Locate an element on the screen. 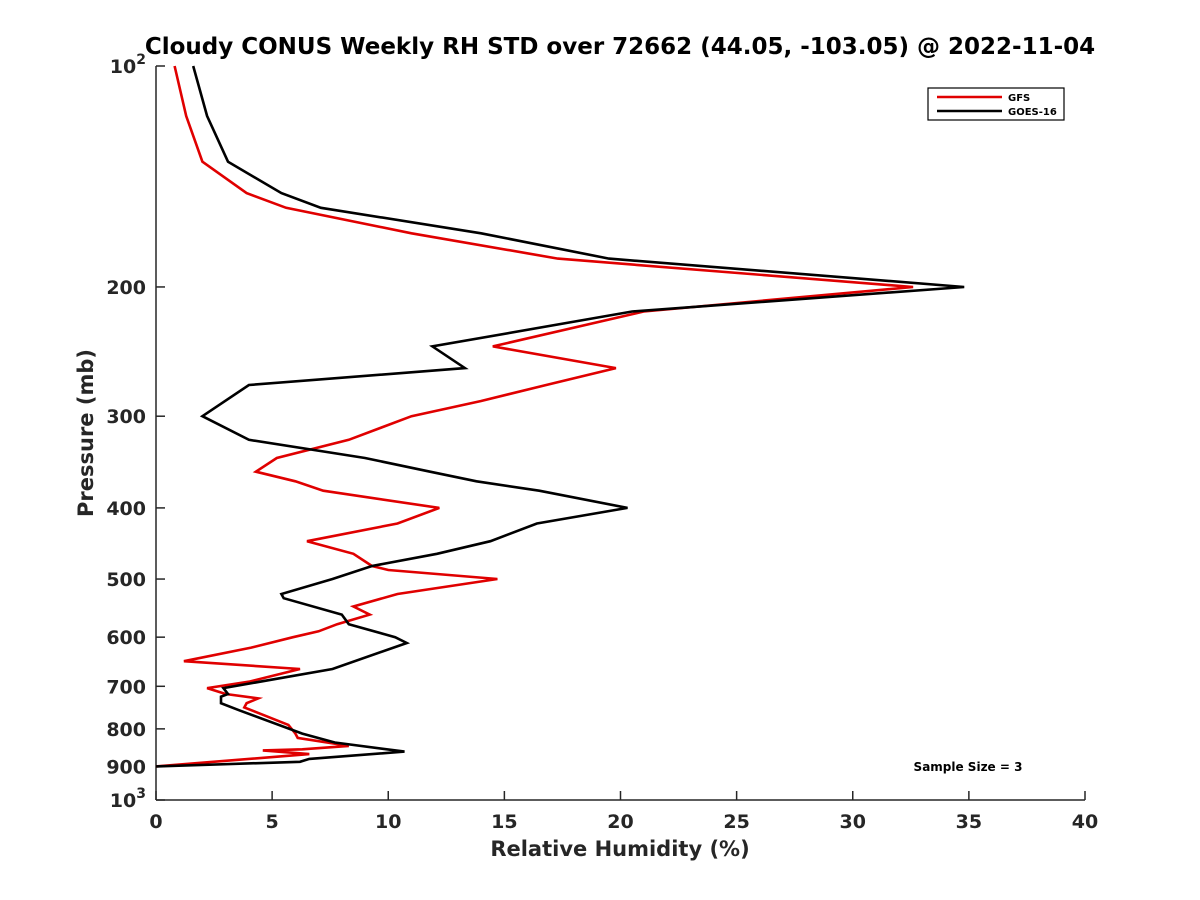 Image resolution: width=1200 pixels, height=900 pixels. y-tick-label: 10³ is located at coordinates (128, 799).